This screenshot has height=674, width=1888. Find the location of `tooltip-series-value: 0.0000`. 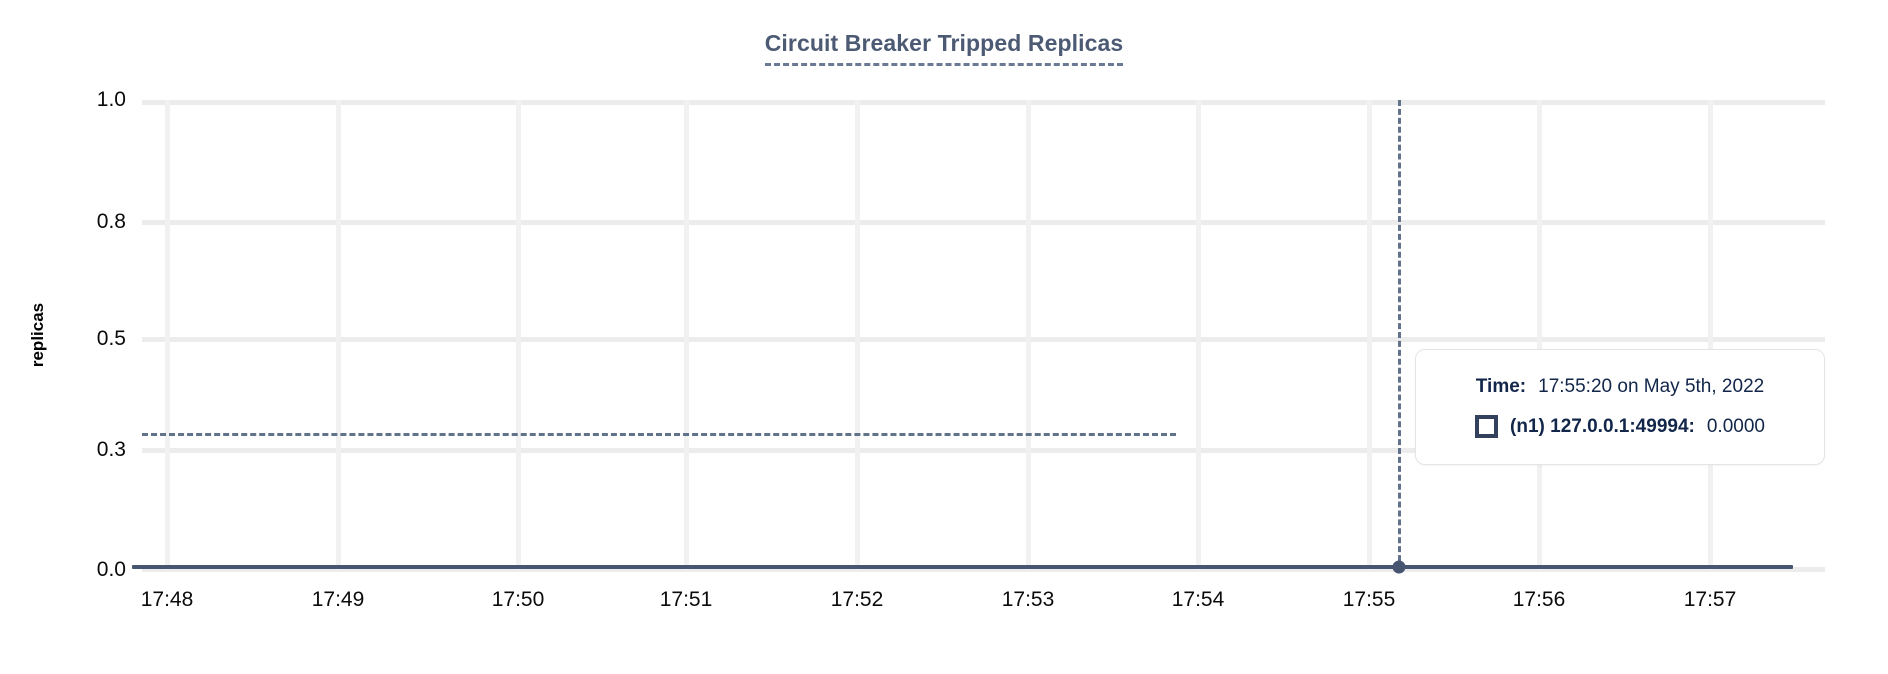

tooltip-series-value: 0.0000 is located at coordinates (1735, 426).